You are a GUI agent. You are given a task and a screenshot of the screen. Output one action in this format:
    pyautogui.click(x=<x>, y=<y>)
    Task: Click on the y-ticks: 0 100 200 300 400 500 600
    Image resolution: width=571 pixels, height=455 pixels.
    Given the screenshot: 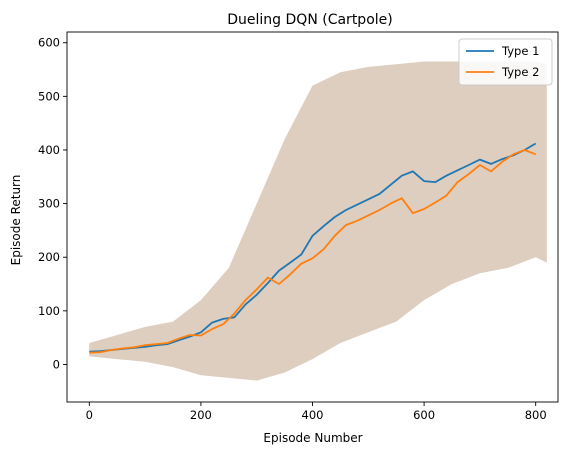 What is the action you would take?
    pyautogui.click(x=52, y=204)
    